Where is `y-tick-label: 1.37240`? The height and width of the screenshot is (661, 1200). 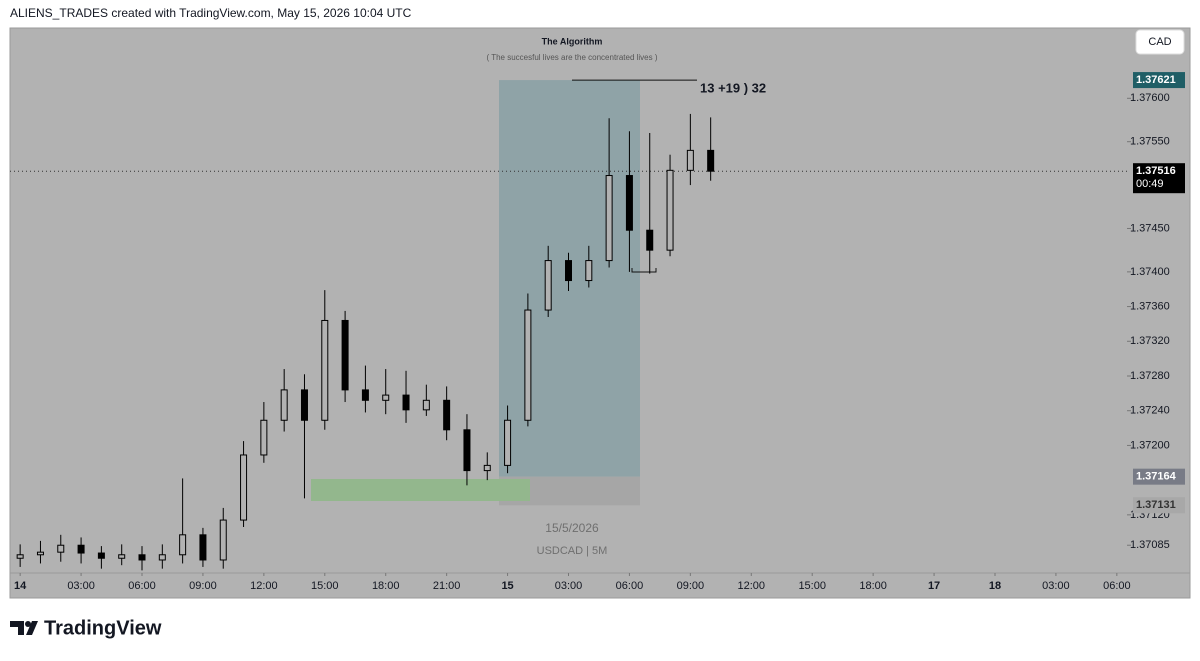
y-tick-label: 1.37240 is located at coordinates (1150, 411).